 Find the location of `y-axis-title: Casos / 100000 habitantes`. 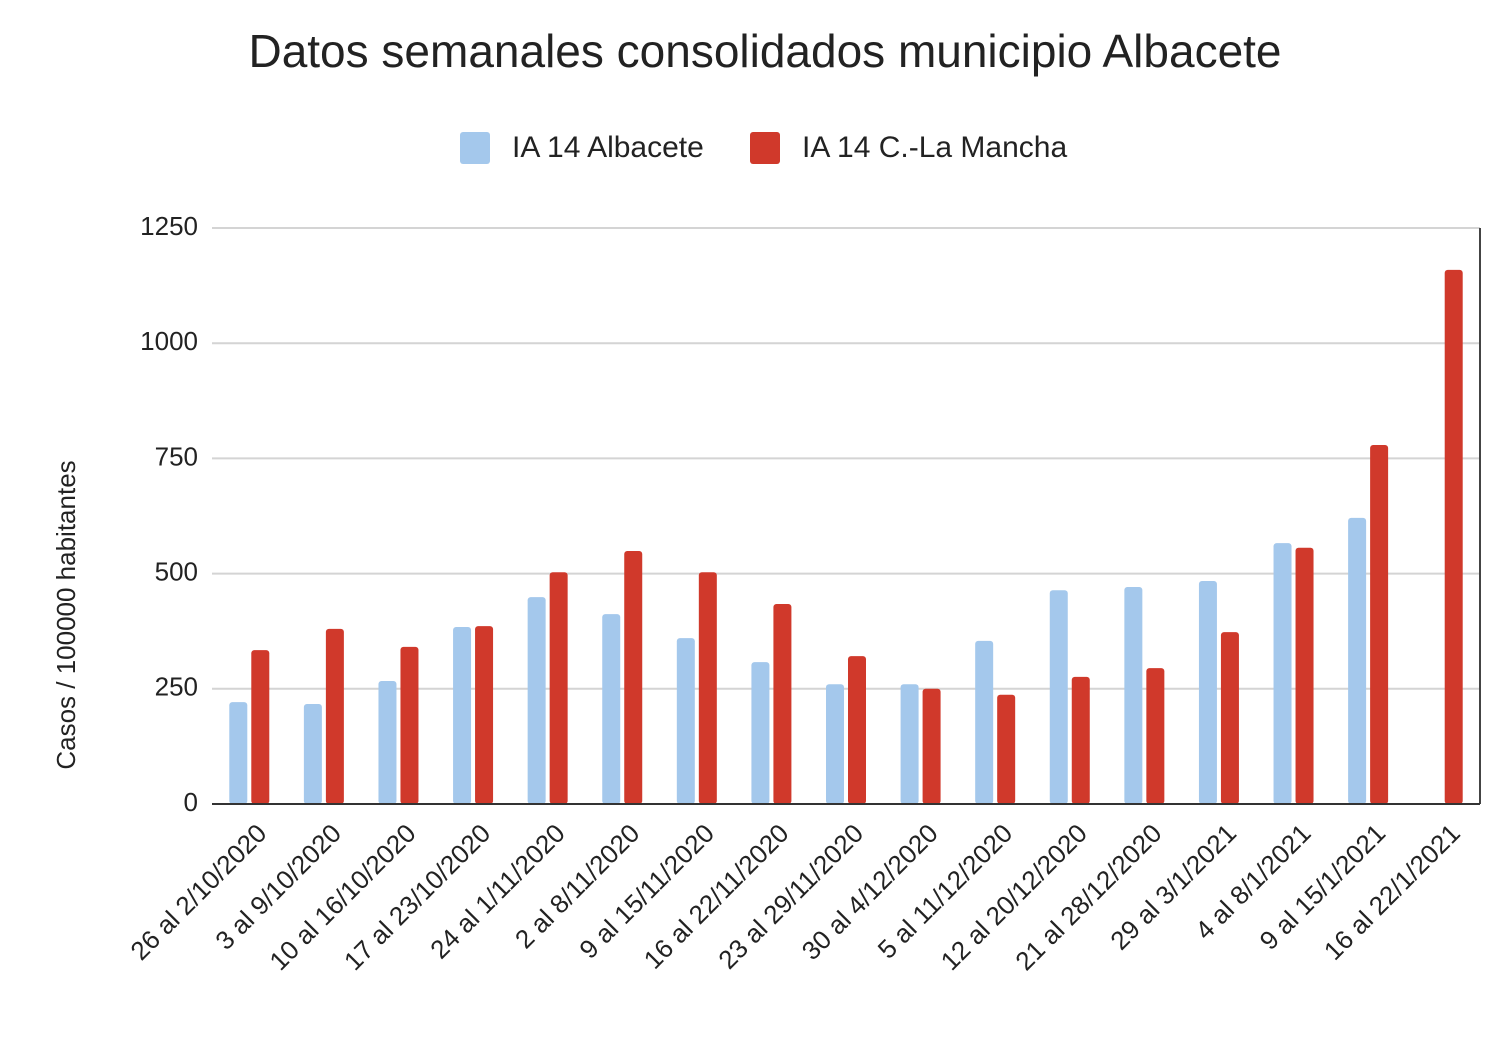

y-axis-title: Casos / 100000 habitantes is located at coordinates (66, 614).